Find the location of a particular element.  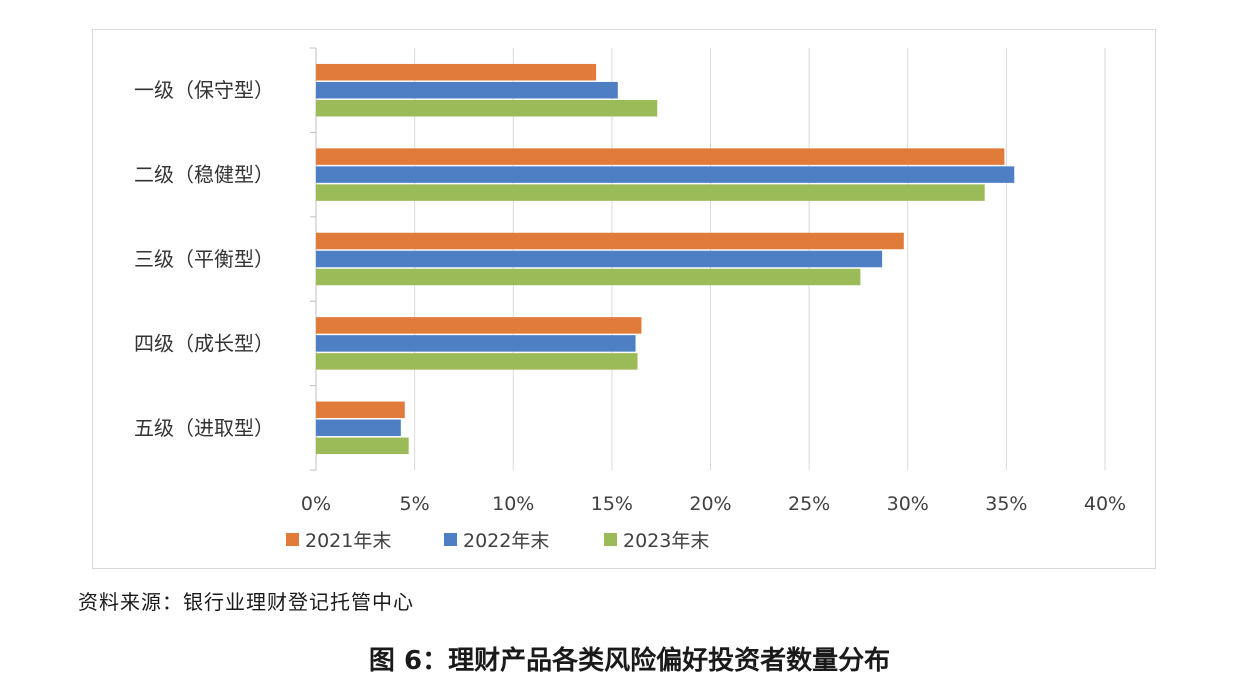

category-axis is located at coordinates (313, 259).